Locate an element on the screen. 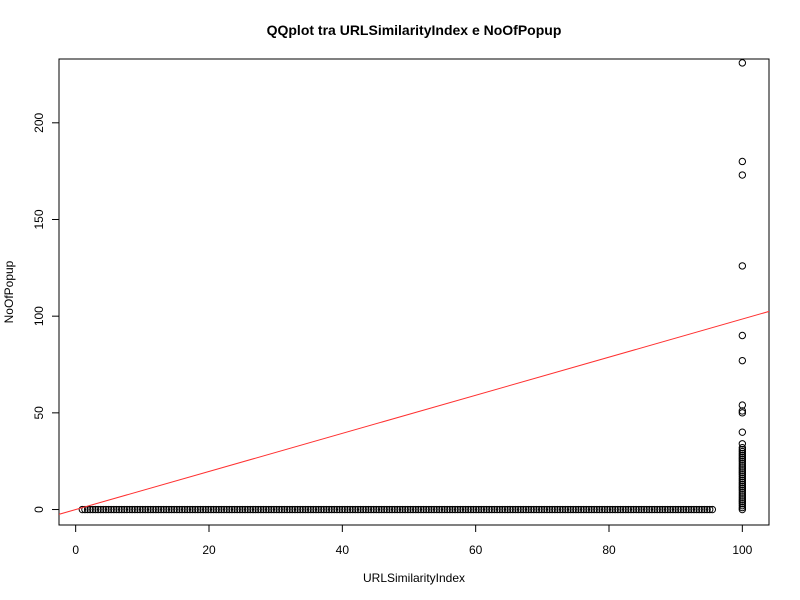  x-tick-label: 100 is located at coordinates (742, 550).